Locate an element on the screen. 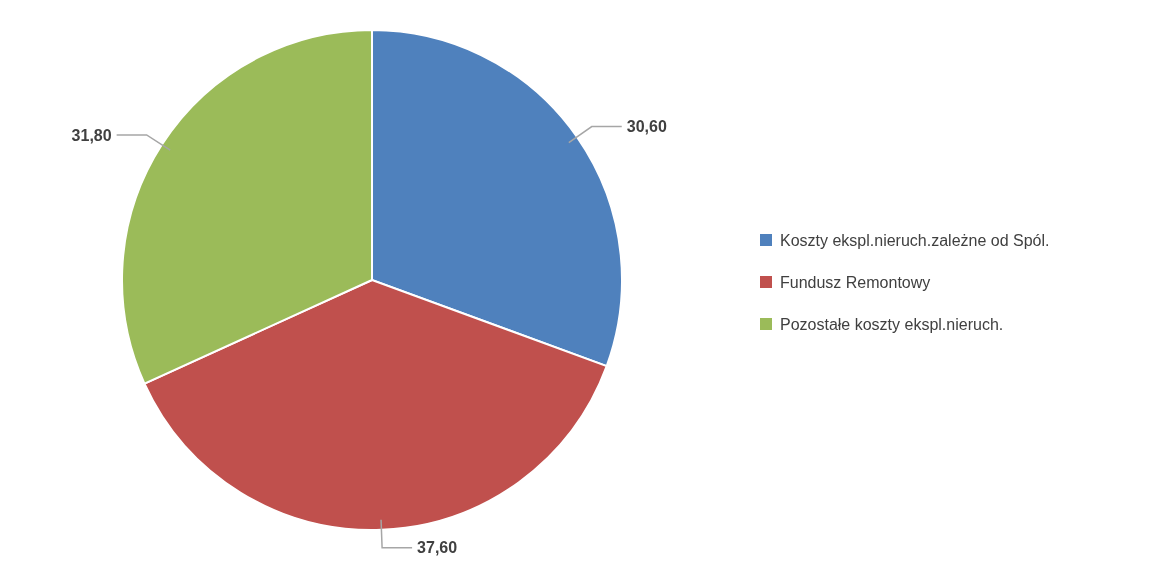 This screenshot has width=1158, height=573. legend-label: Pozostałe koszty ekspl.nieruch. is located at coordinates (892, 324).